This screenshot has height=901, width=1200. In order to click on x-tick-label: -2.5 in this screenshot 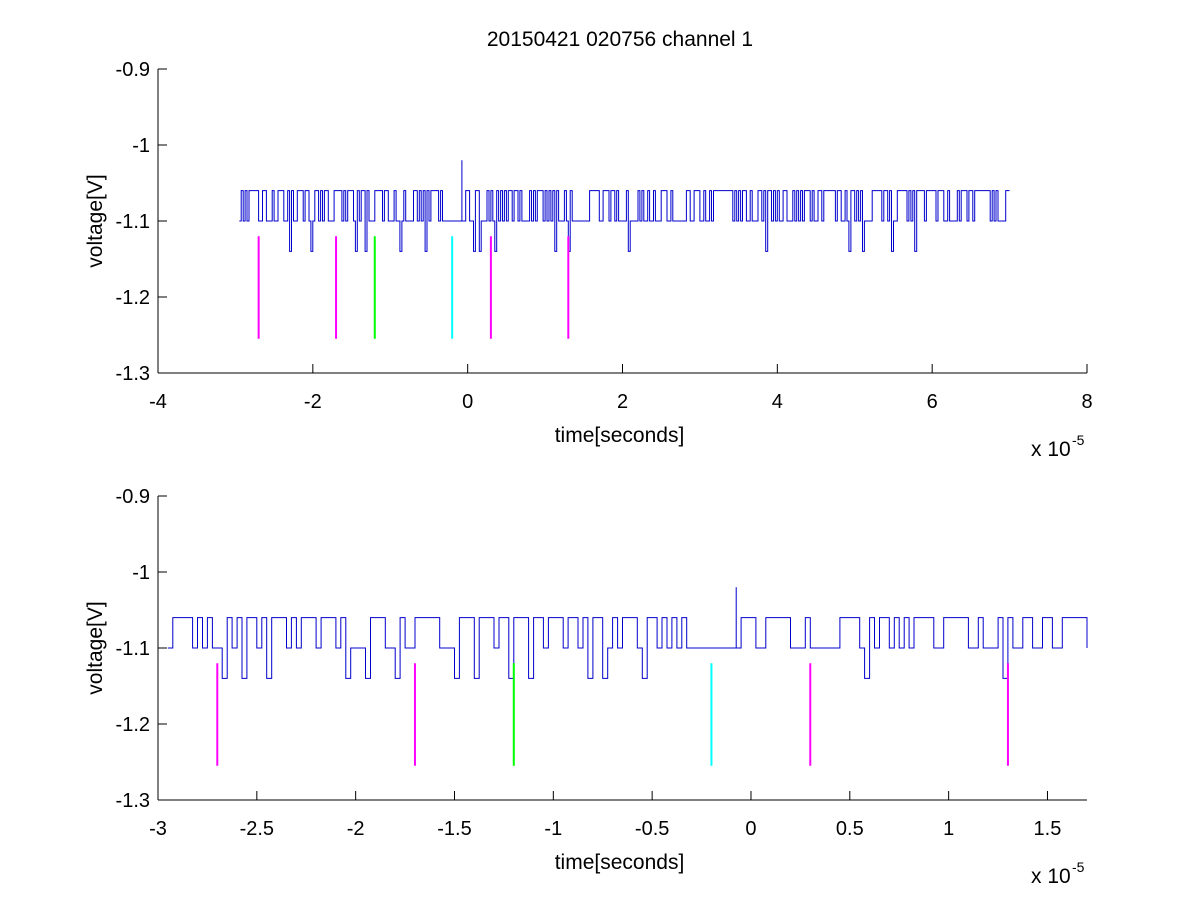, I will do `click(257, 829)`.